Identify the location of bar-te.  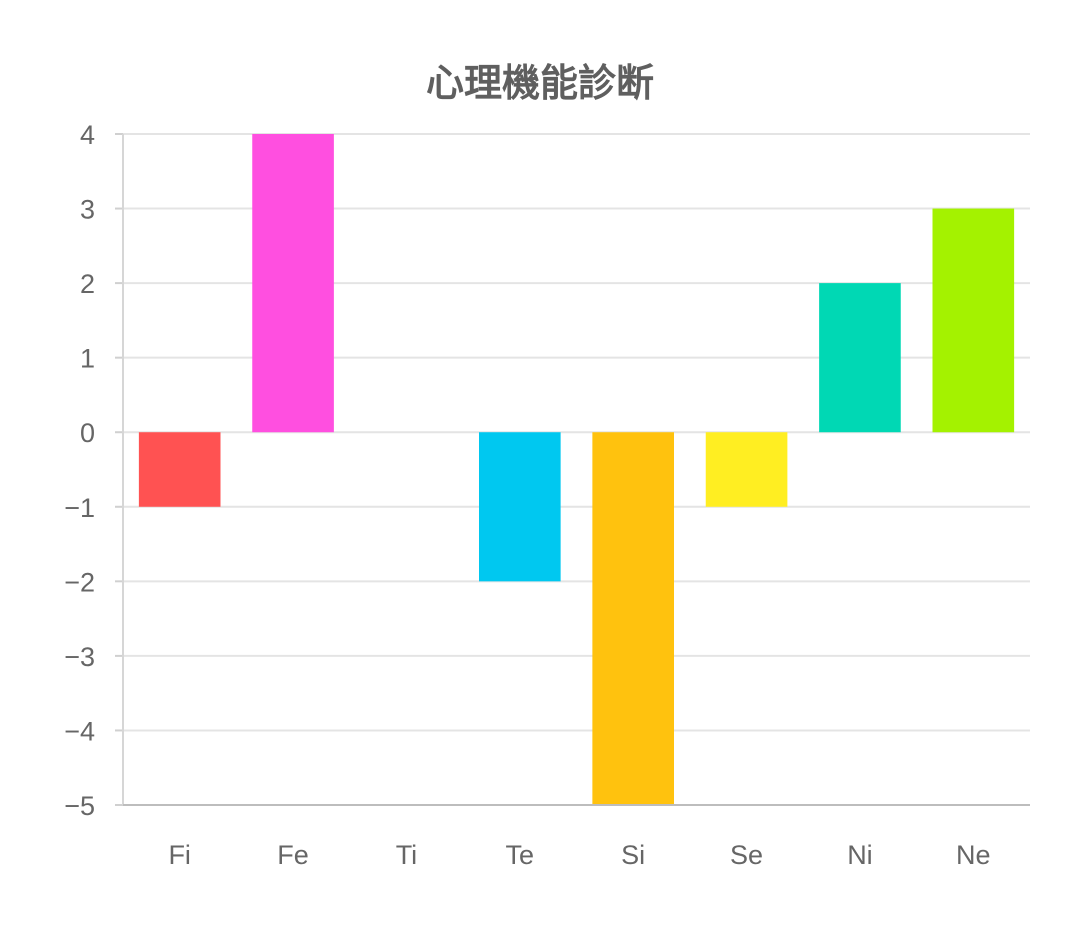
(519, 507).